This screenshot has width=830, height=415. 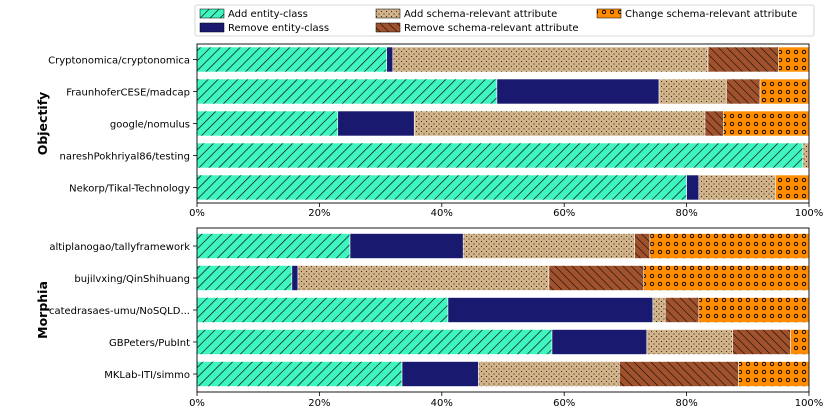 I want to click on bar-objectify-nekorp-tikal-technology-add_attr, so click(x=737, y=187).